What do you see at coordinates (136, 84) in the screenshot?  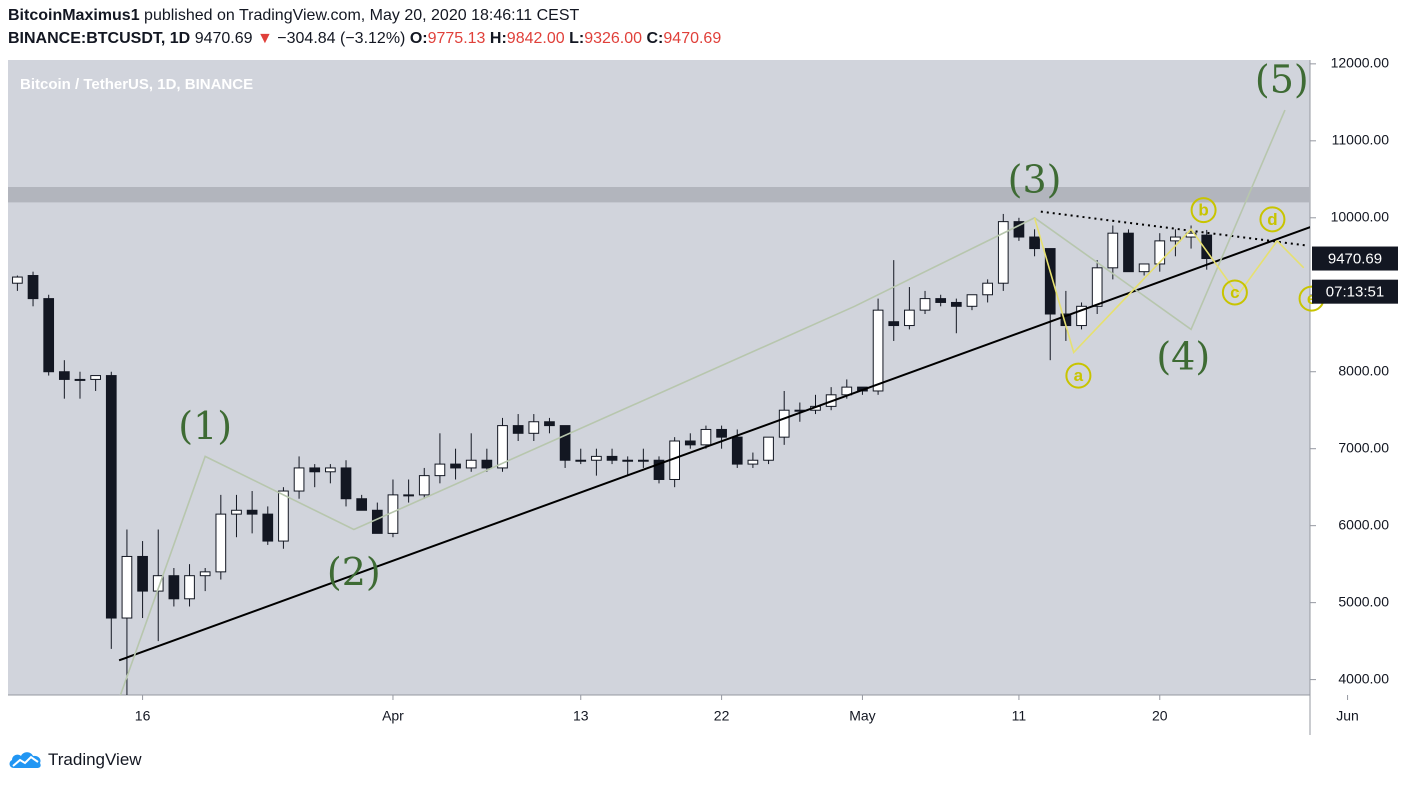 I see `chart-title: Bitcoin / TetherUS, 1D, BINANCE` at bounding box center [136, 84].